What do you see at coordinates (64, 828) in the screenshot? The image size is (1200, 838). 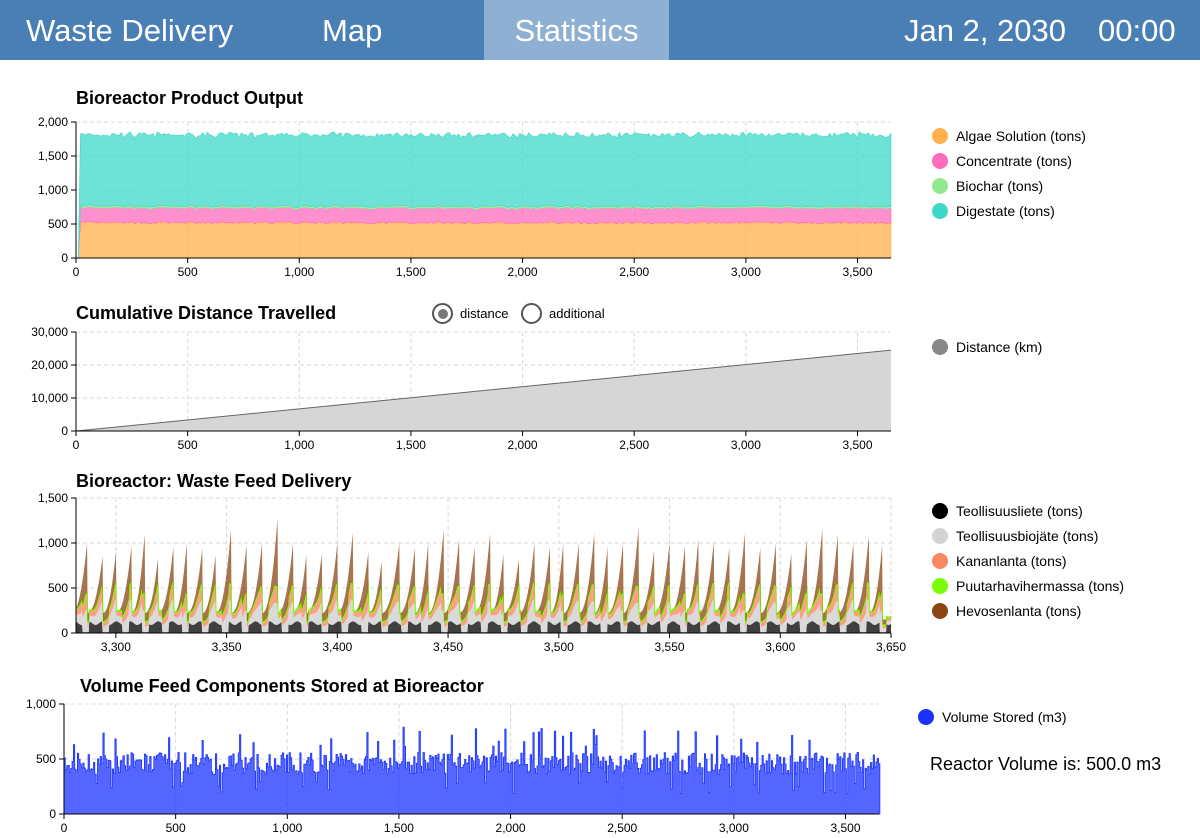 I see `volume-xtick-label-0: 0` at bounding box center [64, 828].